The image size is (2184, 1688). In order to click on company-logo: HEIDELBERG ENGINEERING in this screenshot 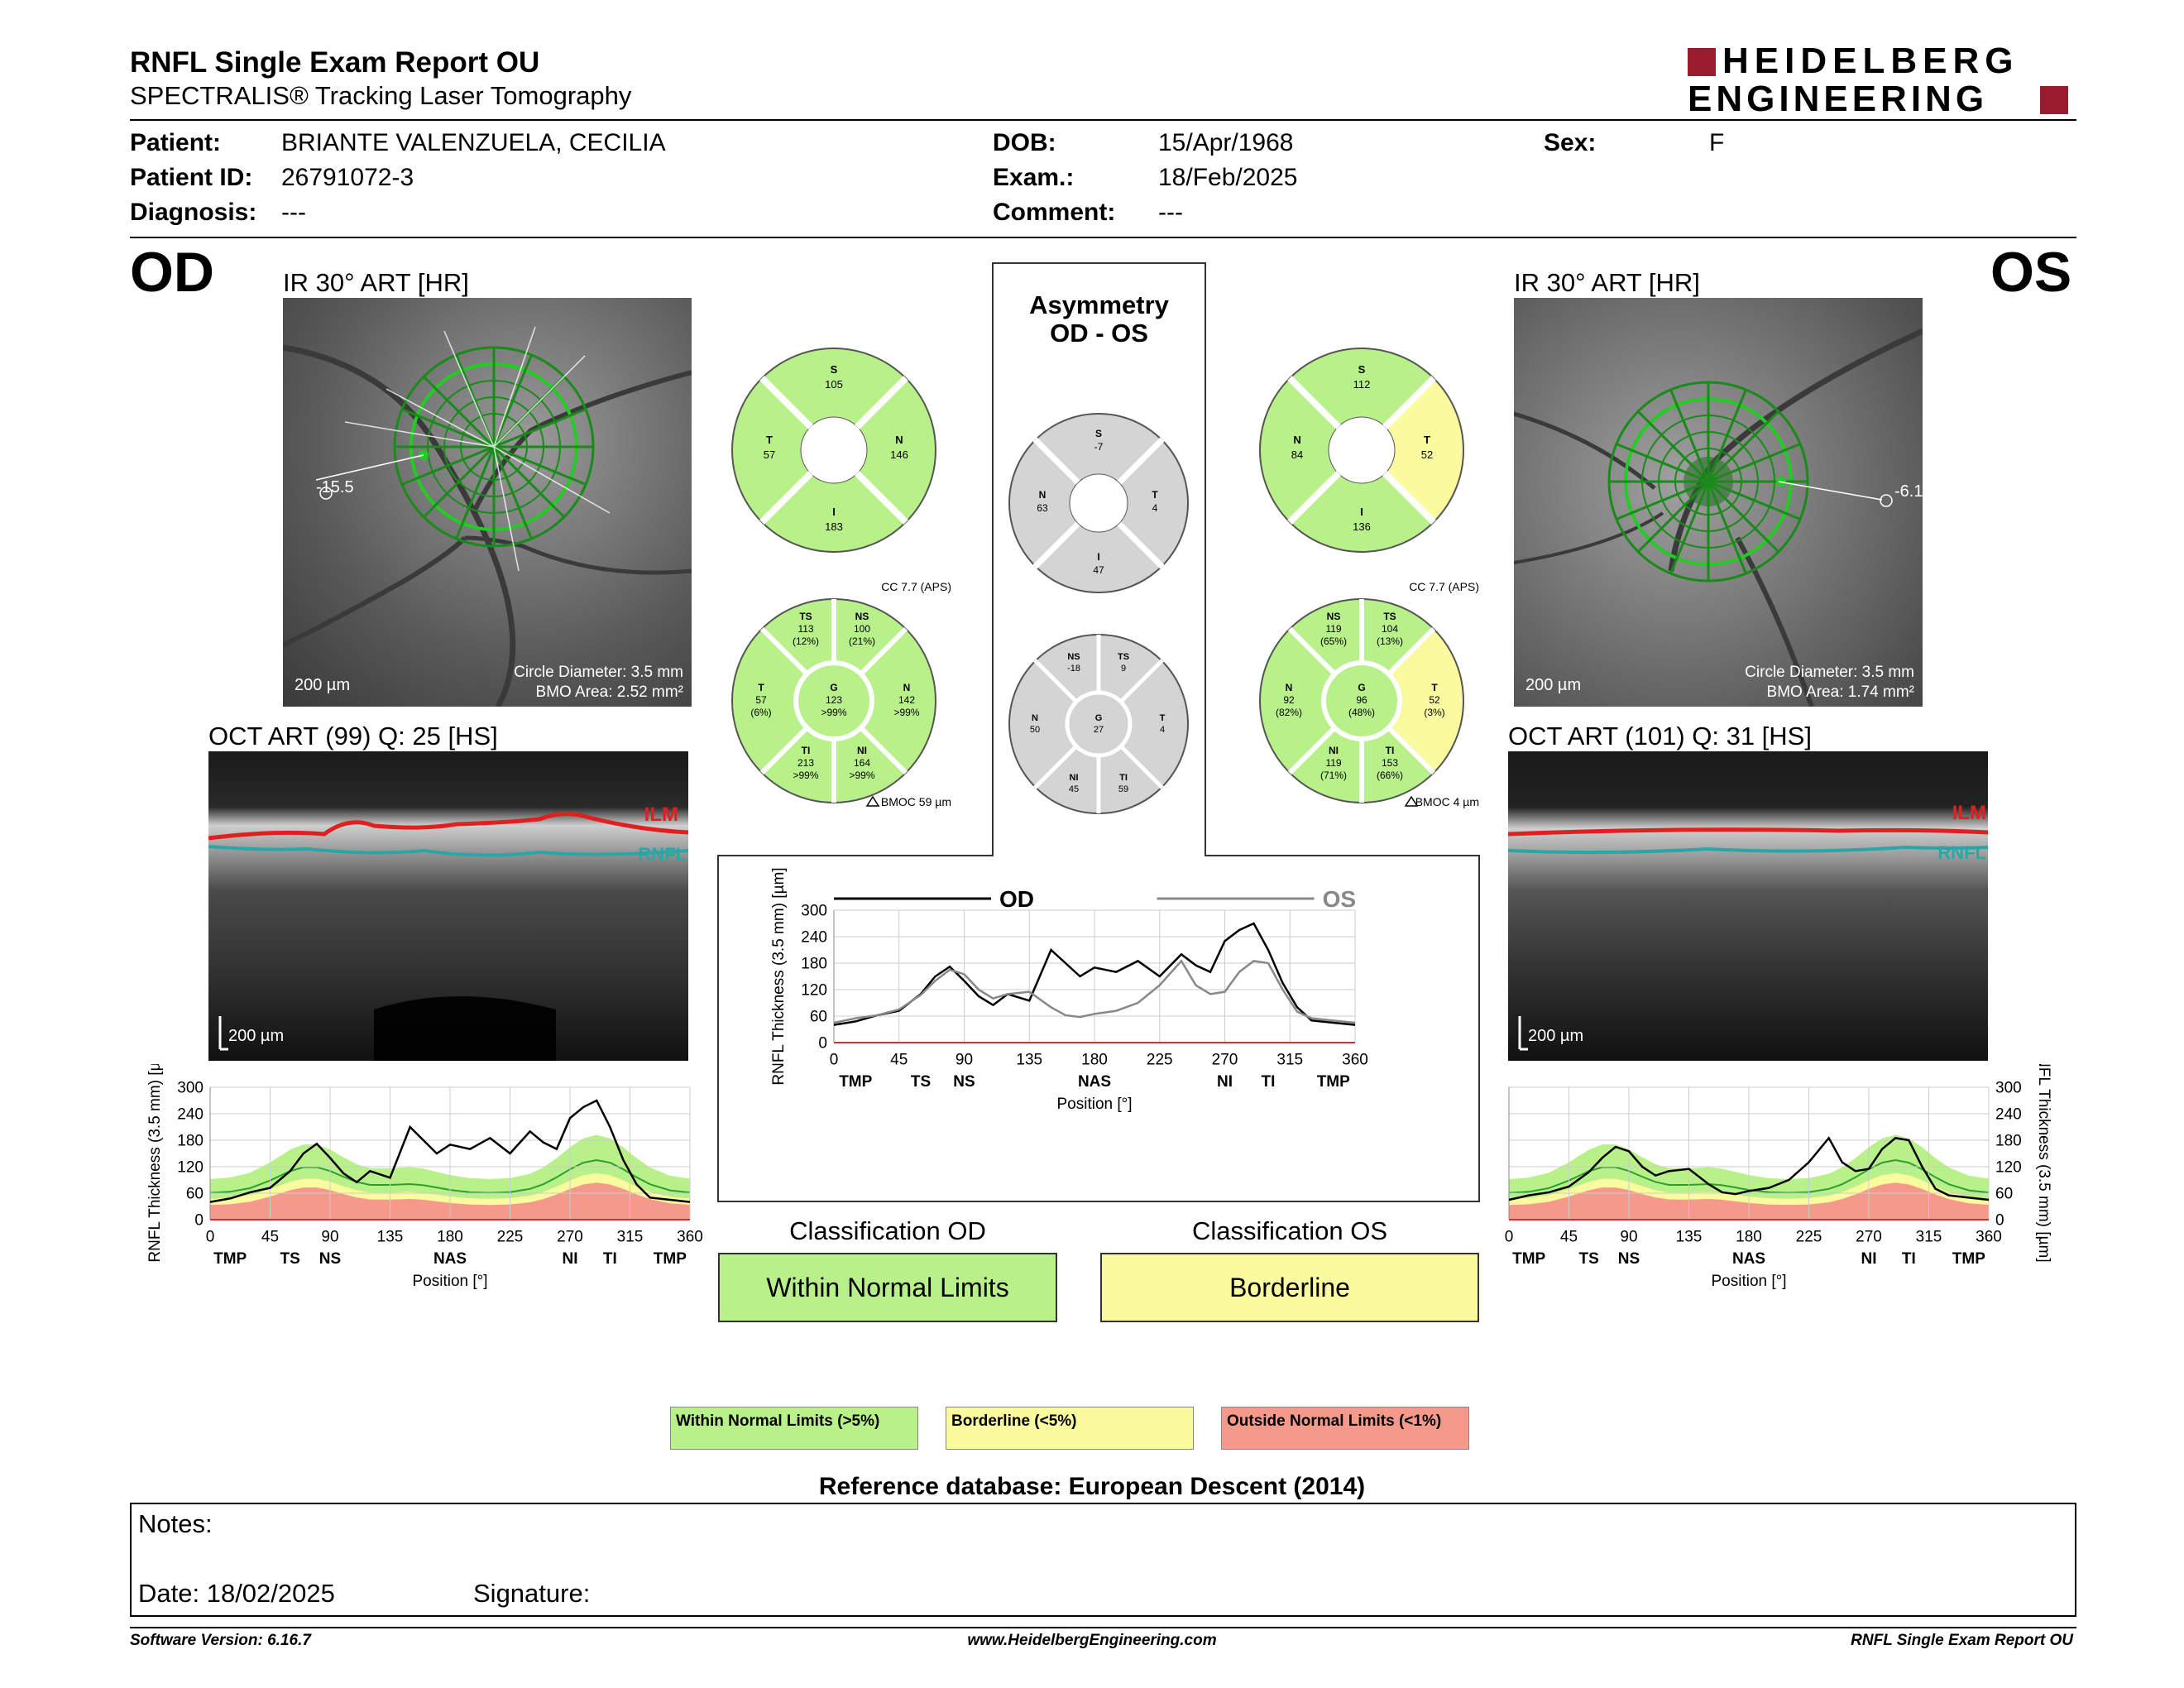, I will do `click(1879, 81)`.